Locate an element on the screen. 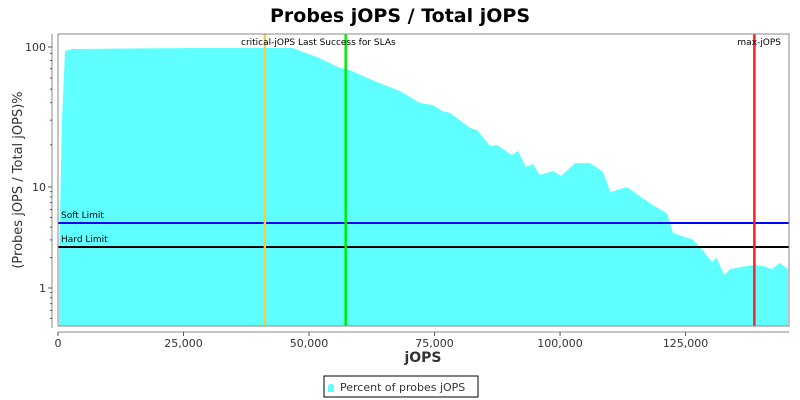 The width and height of the screenshot is (800, 400). x-axis-label: jOPS is located at coordinates (422, 358).